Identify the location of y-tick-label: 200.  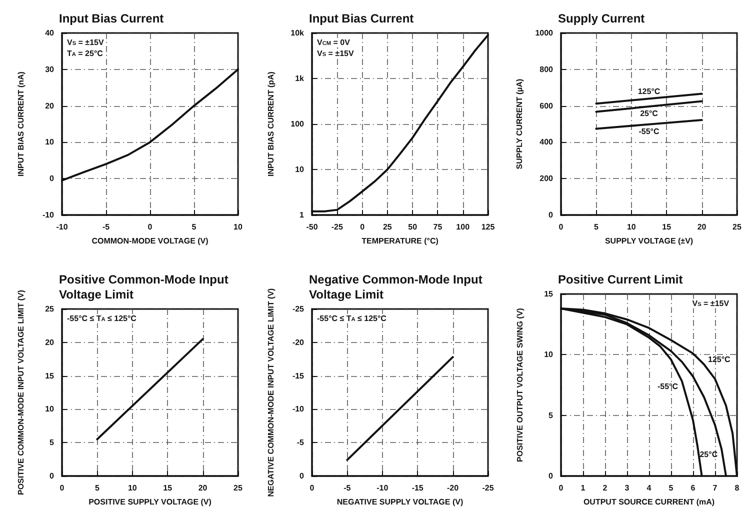
(547, 179).